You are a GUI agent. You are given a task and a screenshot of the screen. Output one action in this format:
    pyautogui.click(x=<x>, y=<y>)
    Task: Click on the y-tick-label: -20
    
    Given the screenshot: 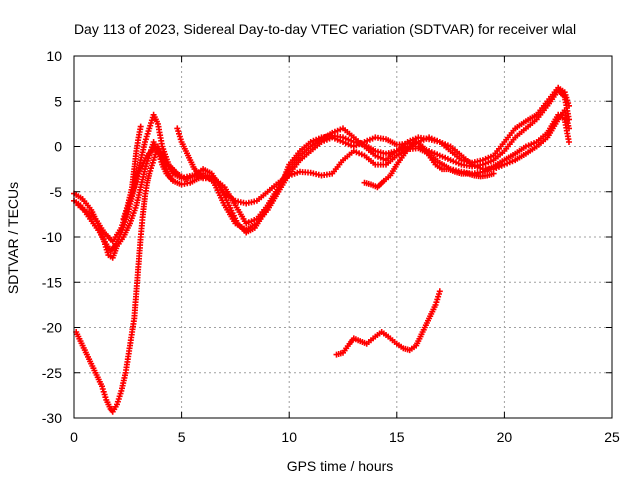 What is the action you would take?
    pyautogui.click(x=52, y=328)
    